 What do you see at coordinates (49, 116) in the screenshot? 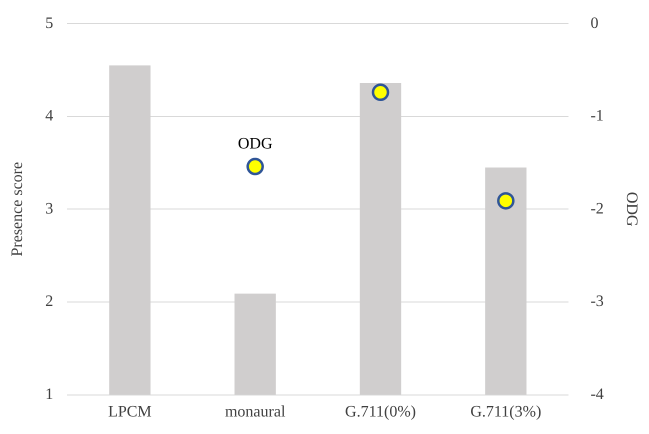
I see `y-tick-label: 4` at bounding box center [49, 116].